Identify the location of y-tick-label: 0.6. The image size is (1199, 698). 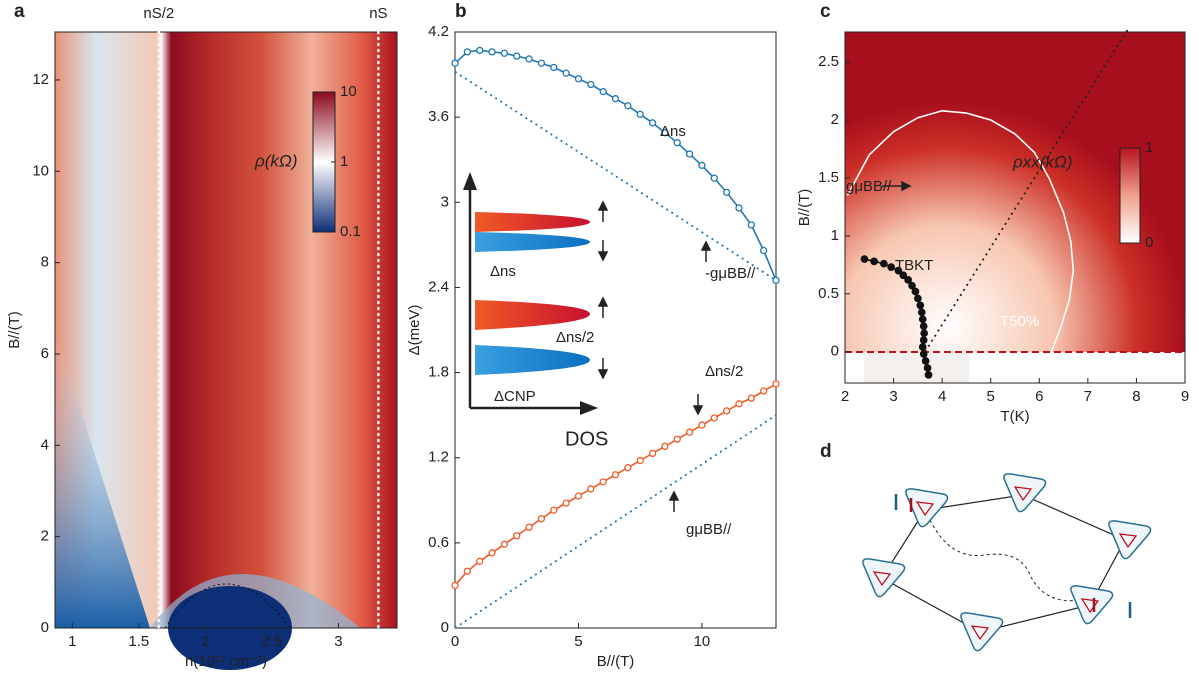
(438, 542).